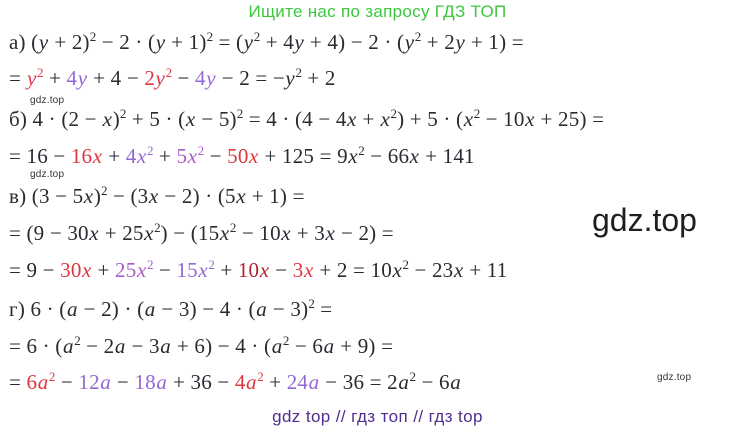  Describe the element at coordinates (47, 174) in the screenshot. I see `watermark-small-2: gdz.top` at that location.